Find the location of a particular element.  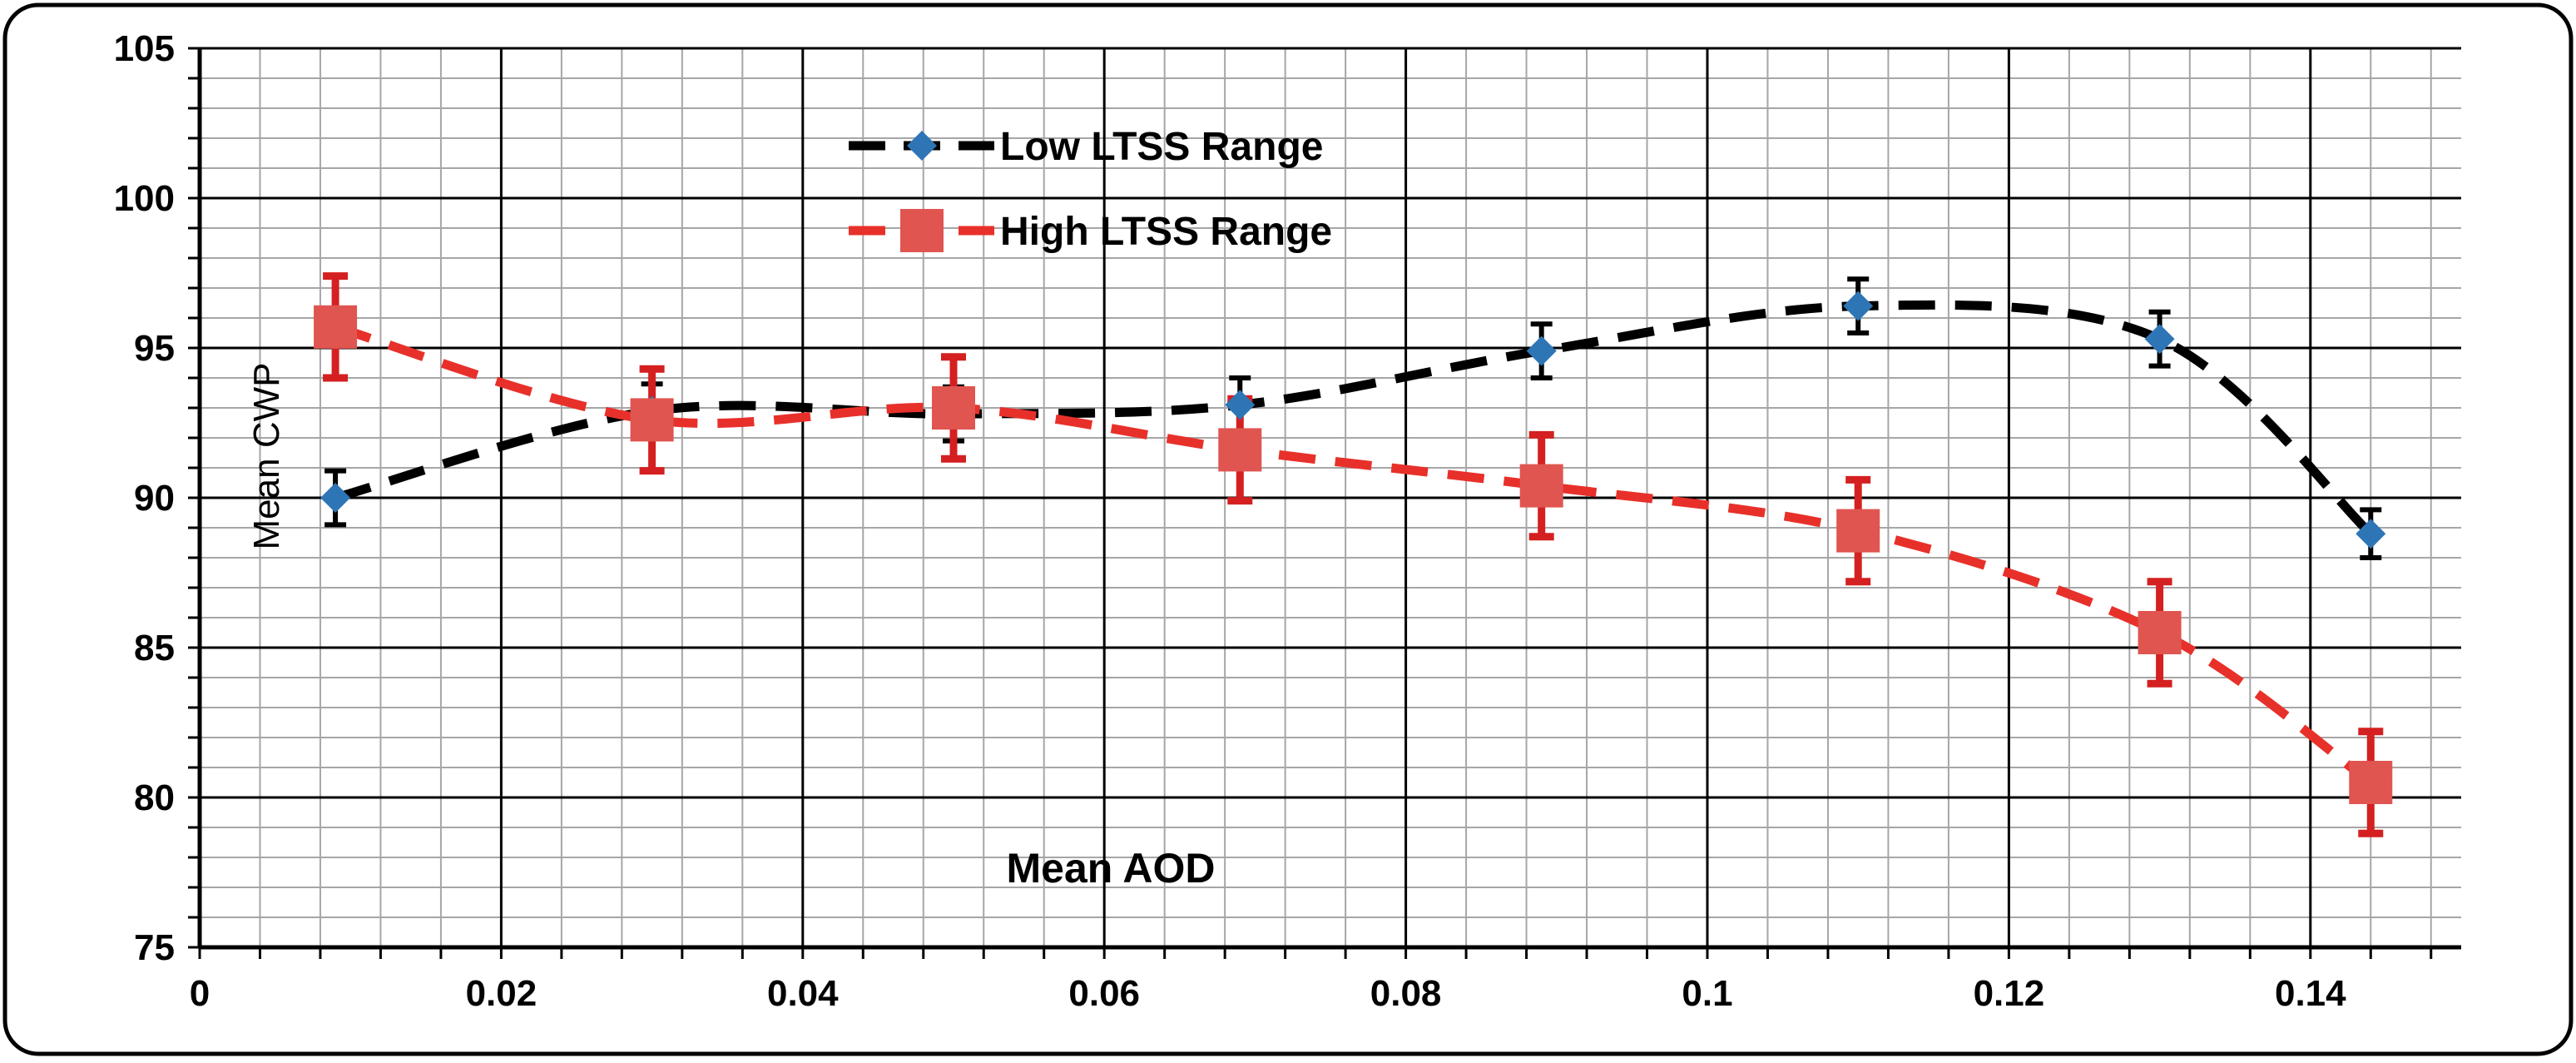

legend-label: High LTSS Range is located at coordinates (1166, 232).